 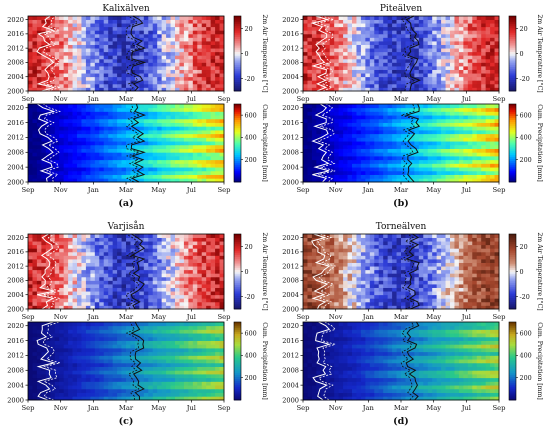 What do you see at coordinates (466, 190) in the screenshot?
I see `x-tick-label: Jul` at bounding box center [466, 190].